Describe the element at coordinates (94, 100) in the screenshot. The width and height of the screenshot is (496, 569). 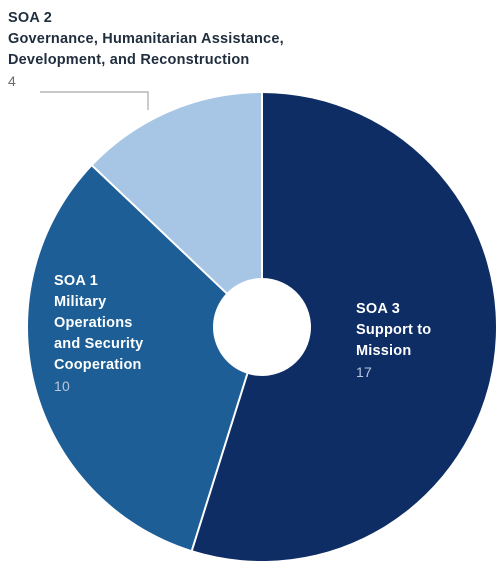
I see `soa2-leader-line` at that location.